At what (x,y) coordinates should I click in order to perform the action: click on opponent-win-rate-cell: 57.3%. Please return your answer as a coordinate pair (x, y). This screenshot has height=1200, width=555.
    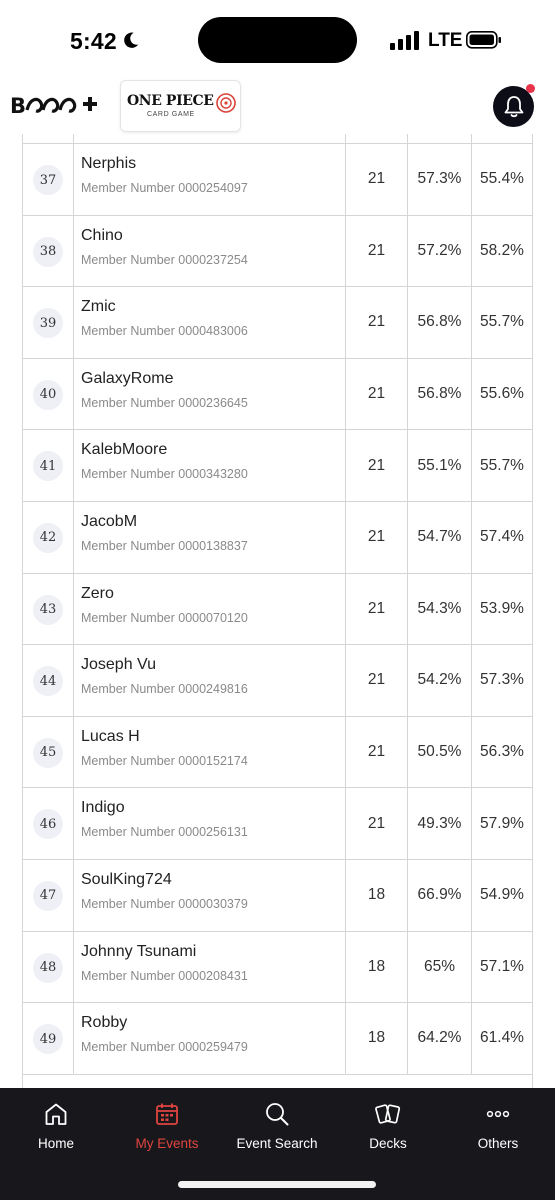
    Looking at the image, I should click on (502, 680).